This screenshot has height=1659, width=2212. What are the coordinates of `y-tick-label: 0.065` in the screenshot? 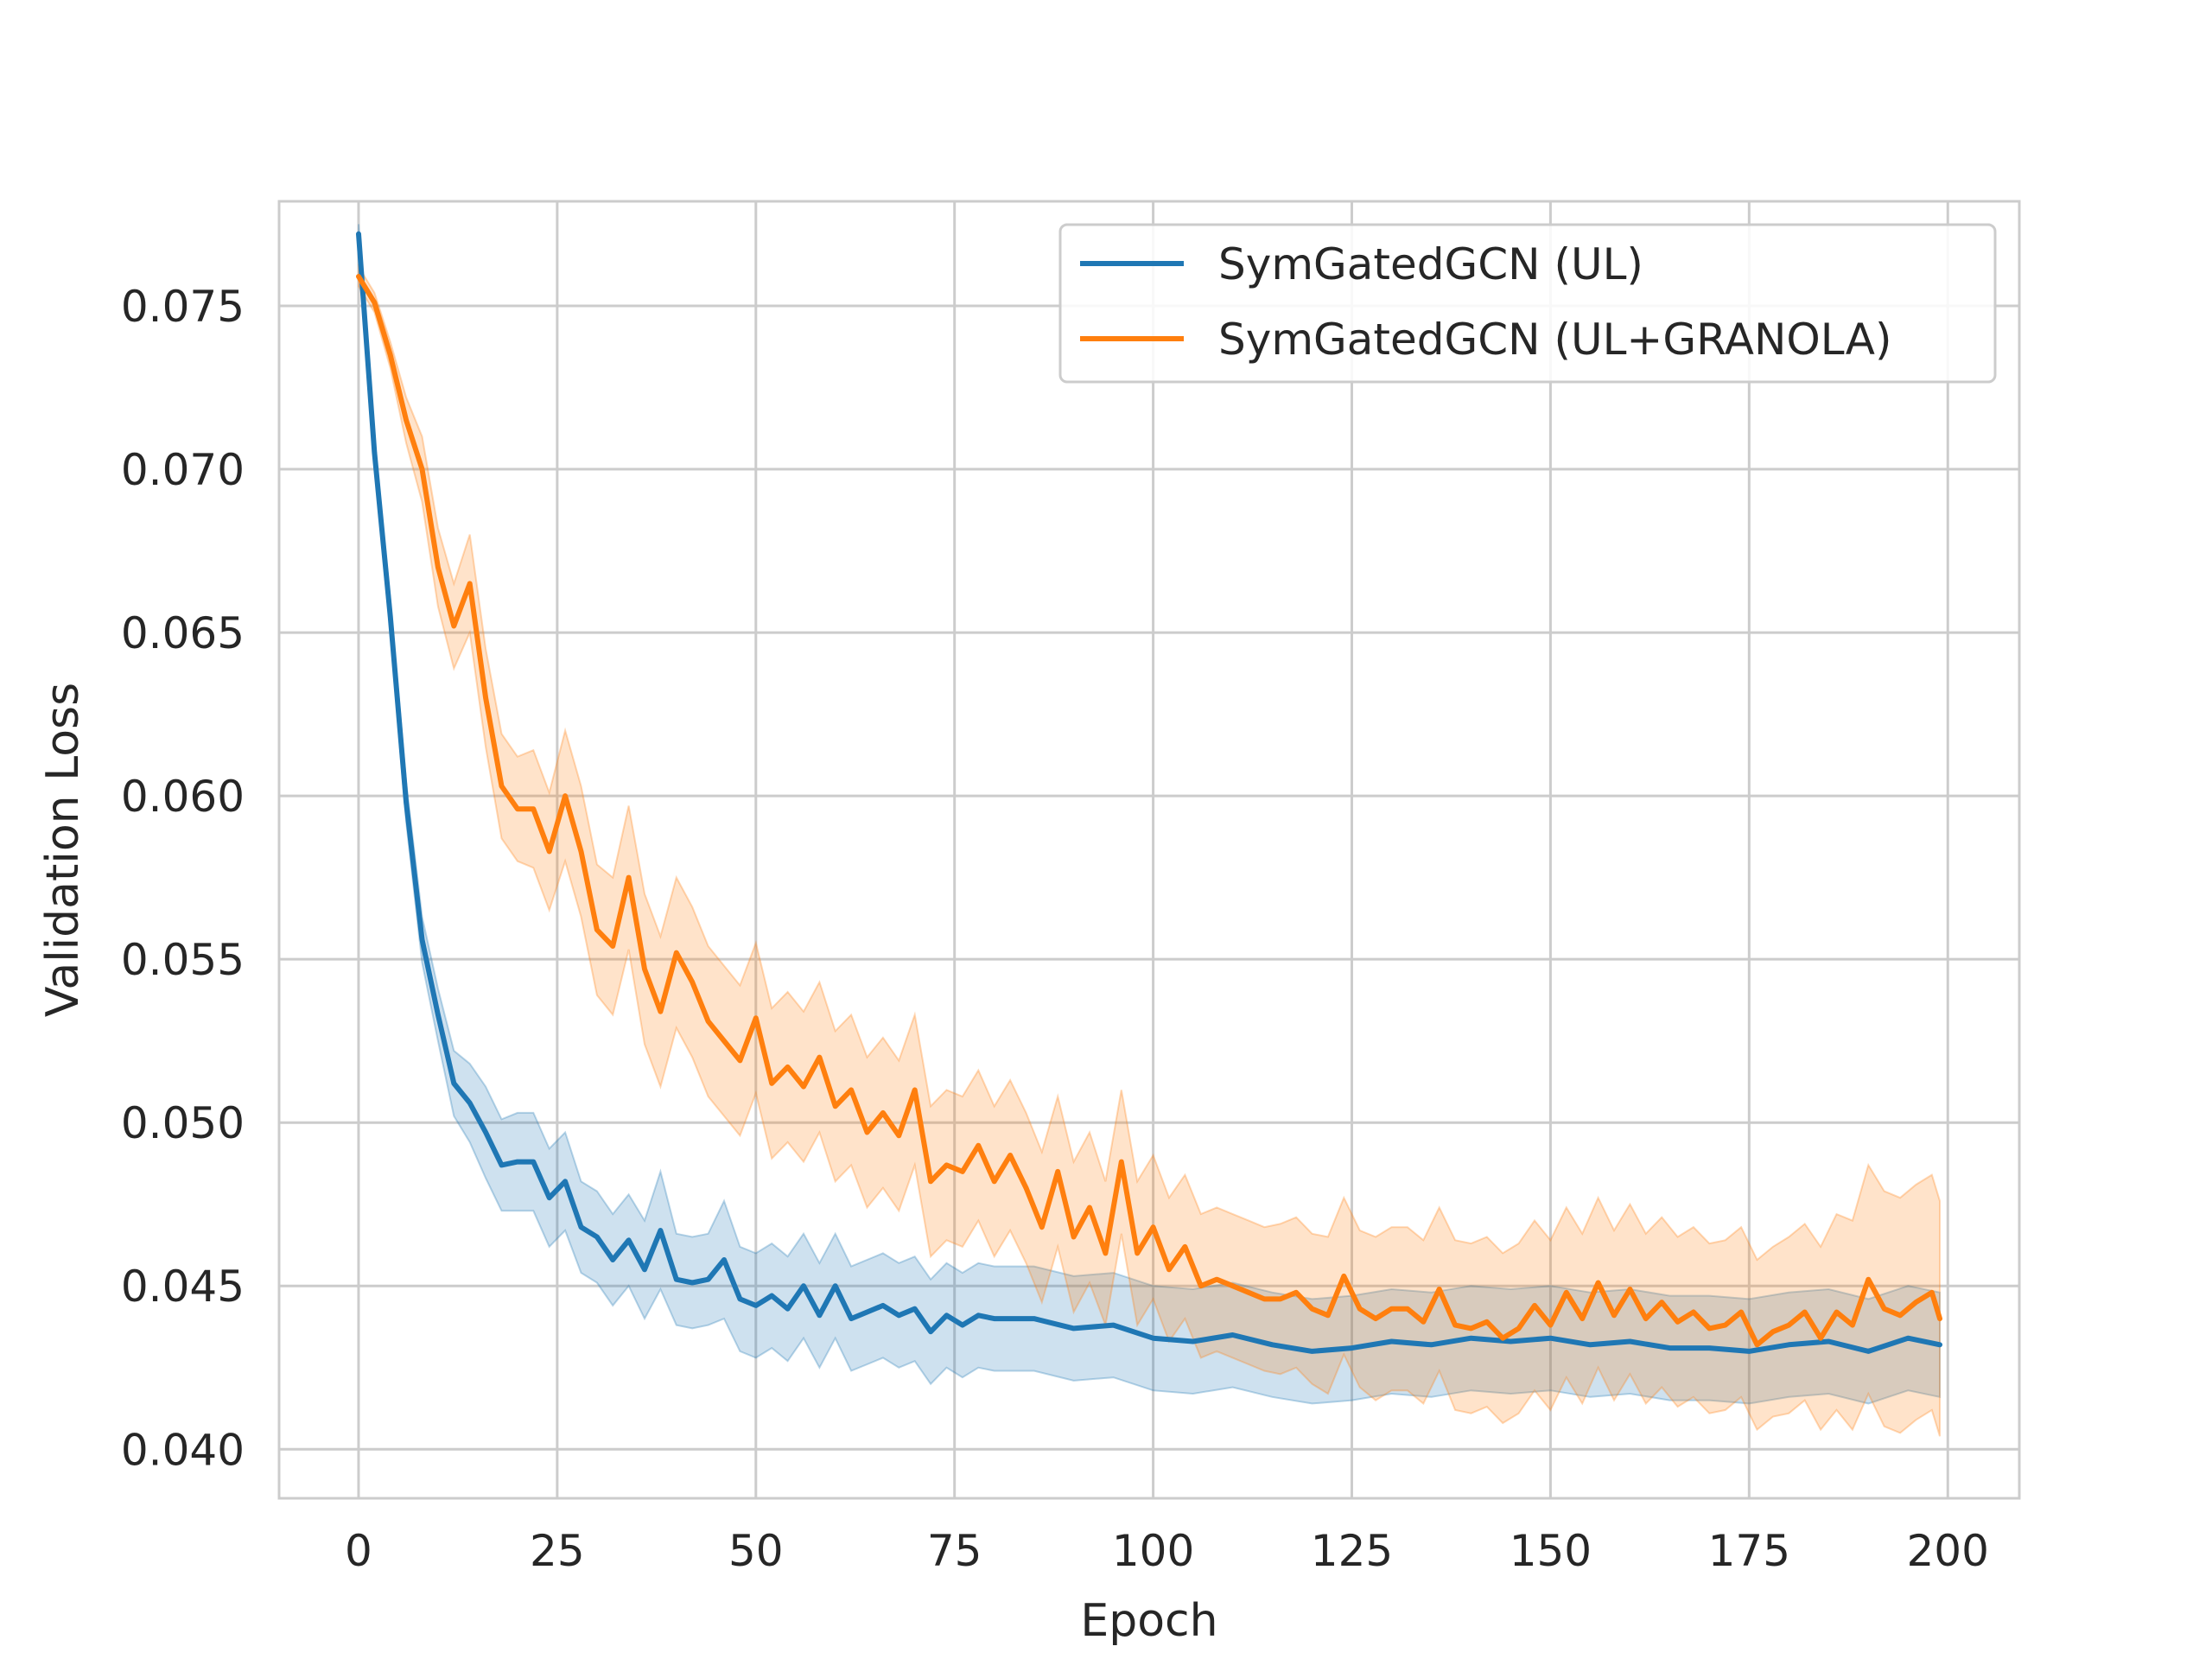 It's located at (183, 633).